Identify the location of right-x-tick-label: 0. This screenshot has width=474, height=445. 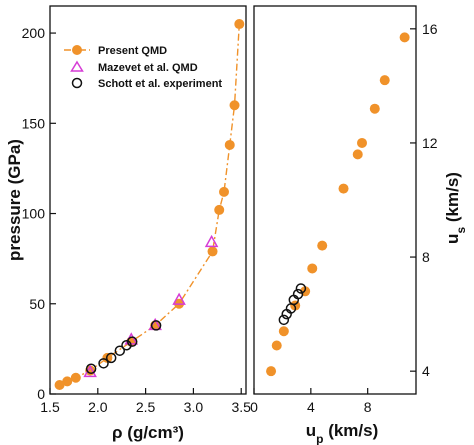
(254, 407).